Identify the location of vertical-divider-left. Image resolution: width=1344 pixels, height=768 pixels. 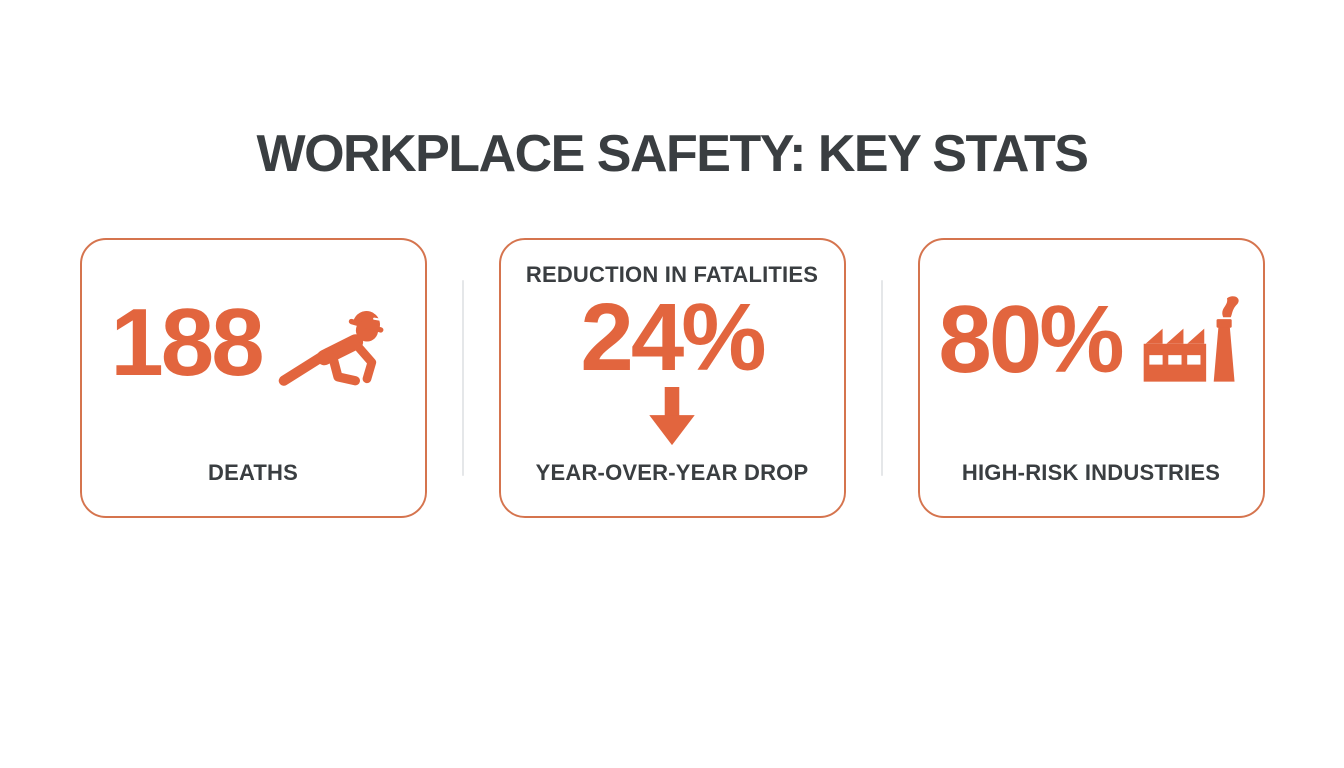
(462, 378).